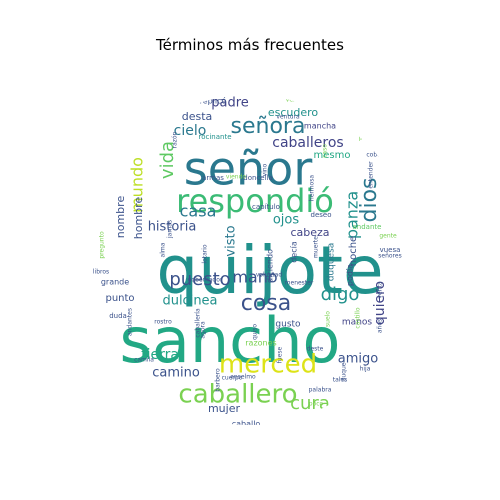 The width and height of the screenshot is (500, 500). What do you see at coordinates (299, 283) in the screenshot?
I see `word-58: menester` at bounding box center [299, 283].